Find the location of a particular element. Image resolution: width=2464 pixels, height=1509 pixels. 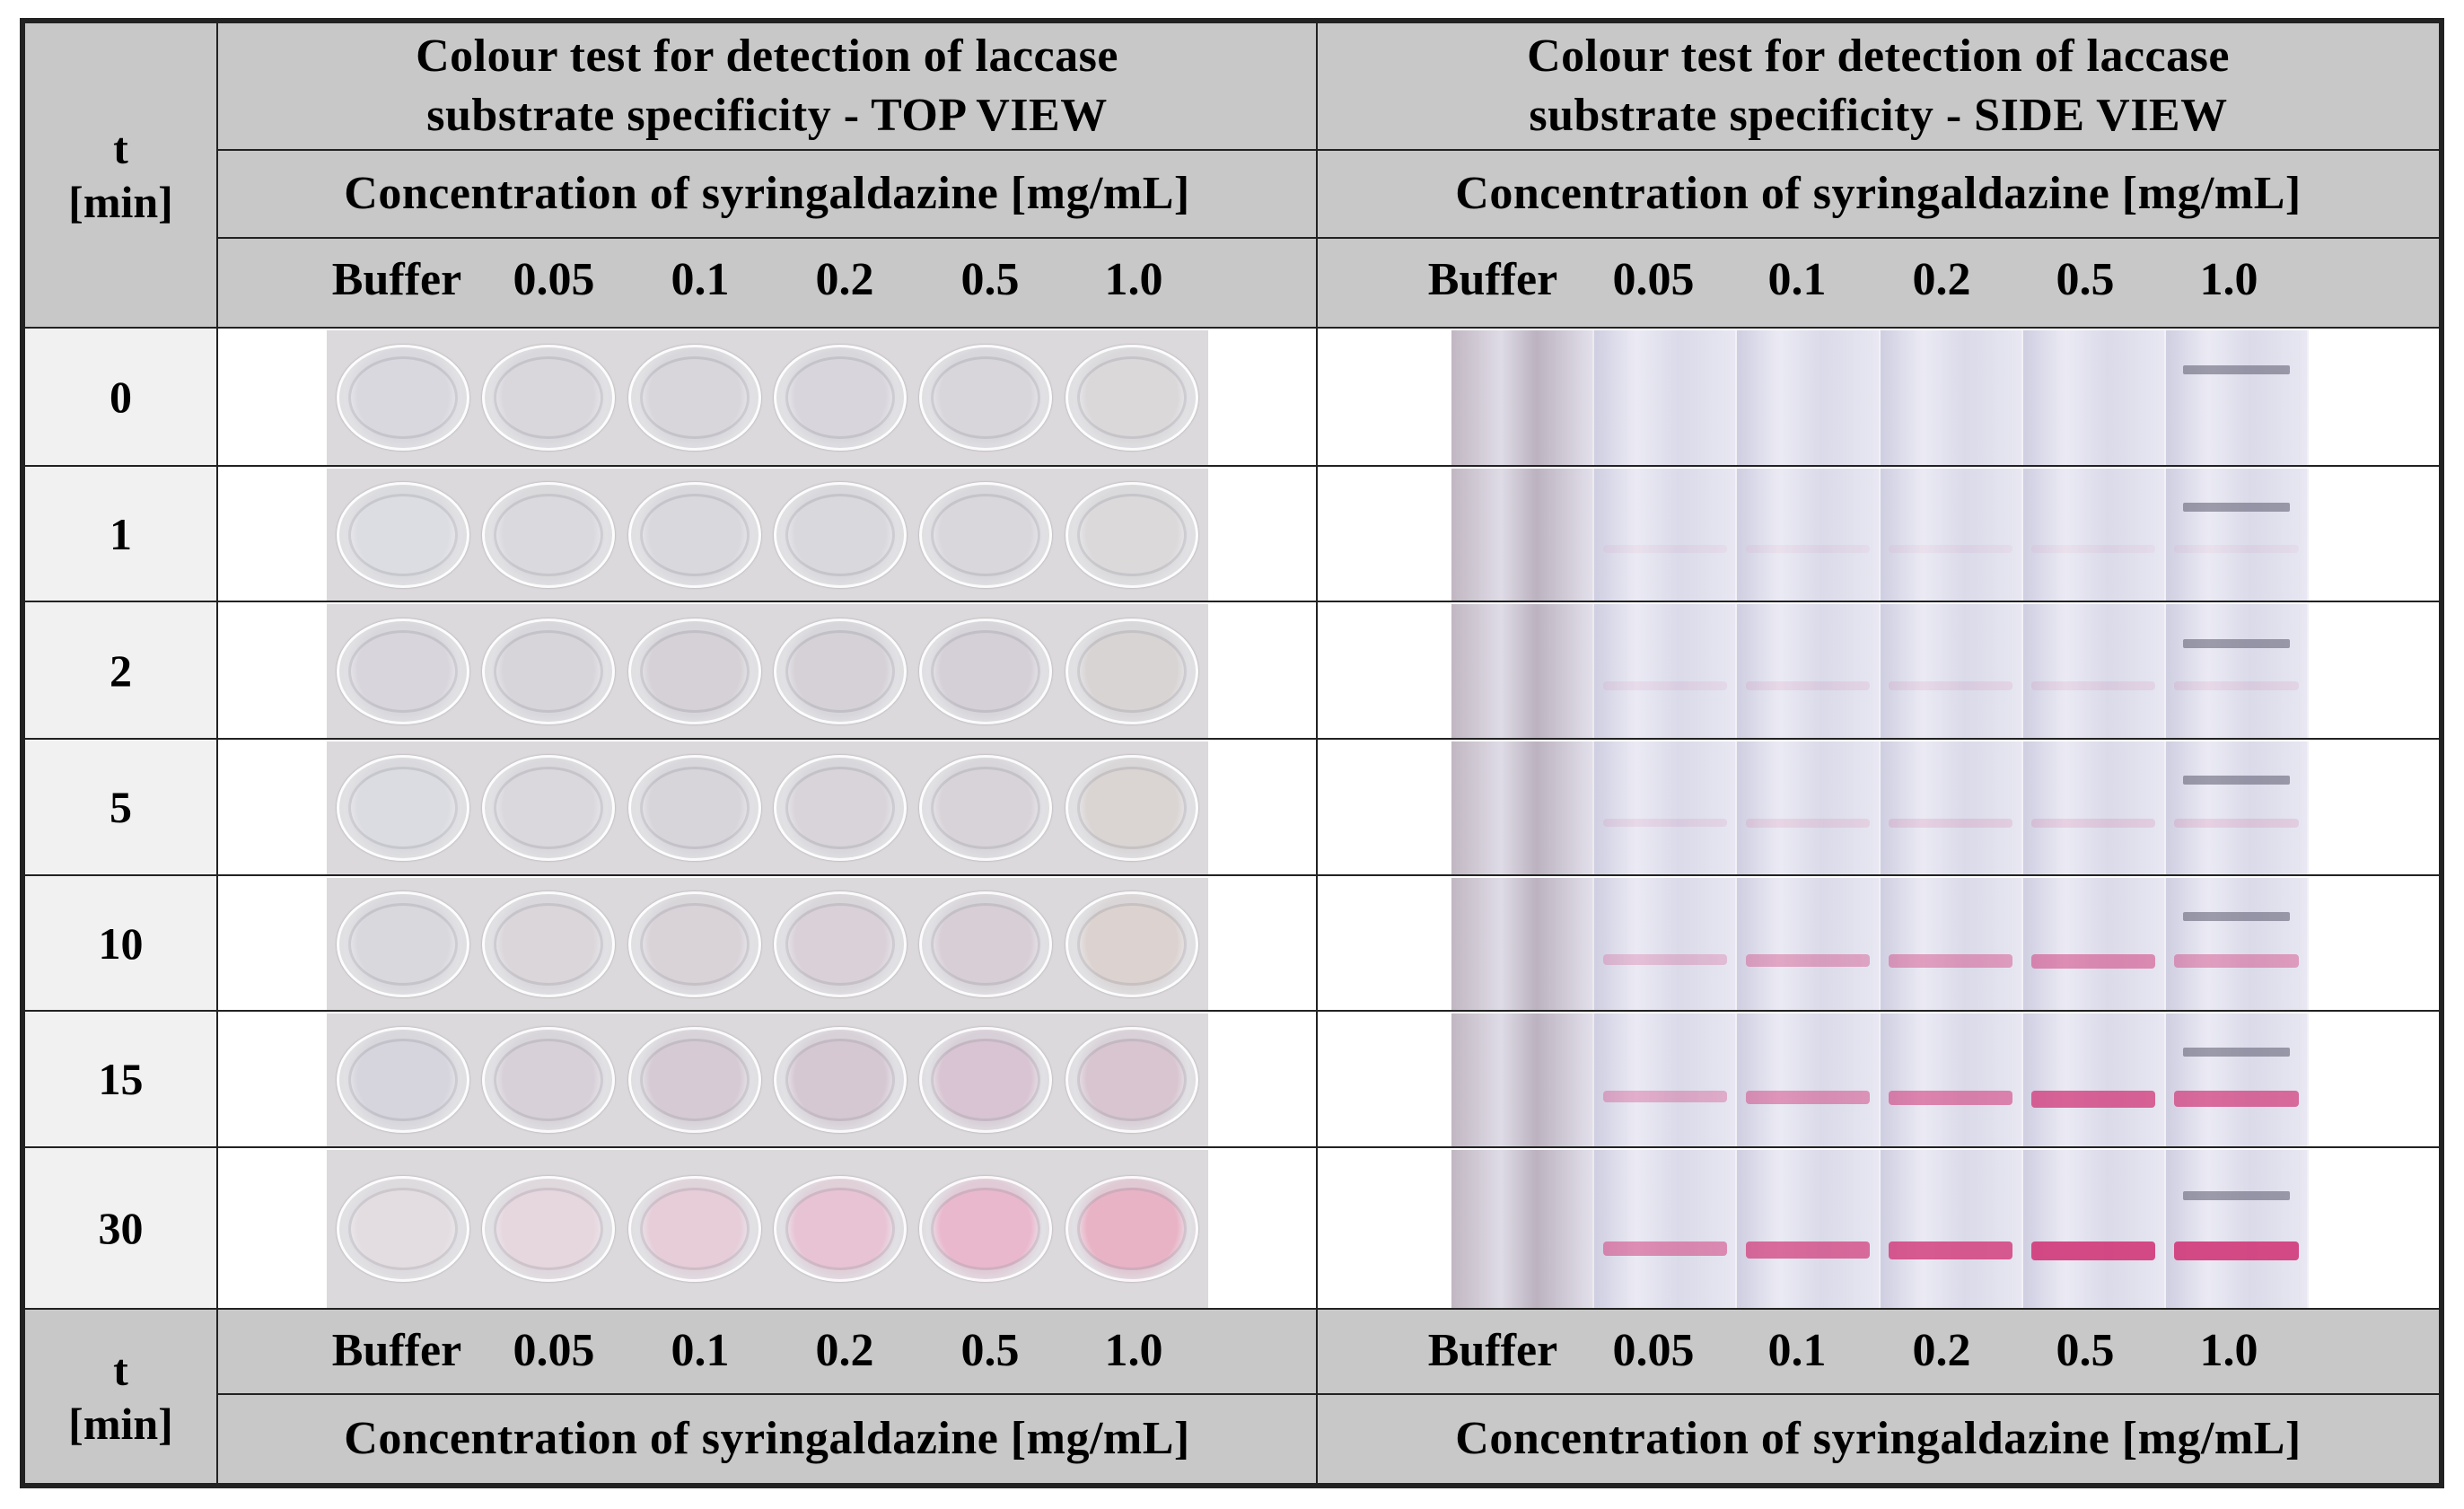

side-view-title-line1: Colour test for detection of laccase is located at coordinates (1879, 56).